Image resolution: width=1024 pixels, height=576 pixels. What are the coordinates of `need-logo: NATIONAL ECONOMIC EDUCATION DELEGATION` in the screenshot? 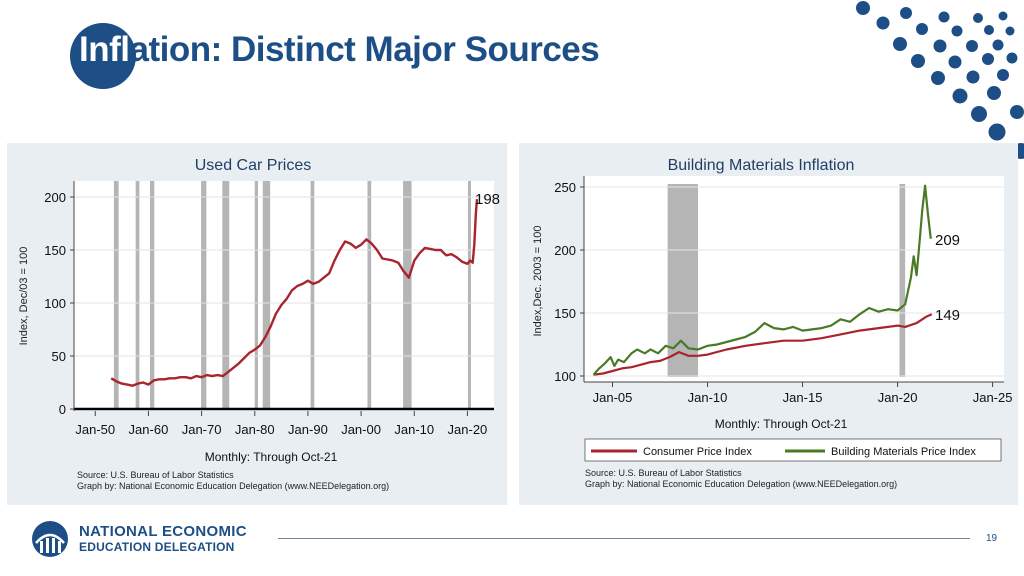 It's located at (150, 539).